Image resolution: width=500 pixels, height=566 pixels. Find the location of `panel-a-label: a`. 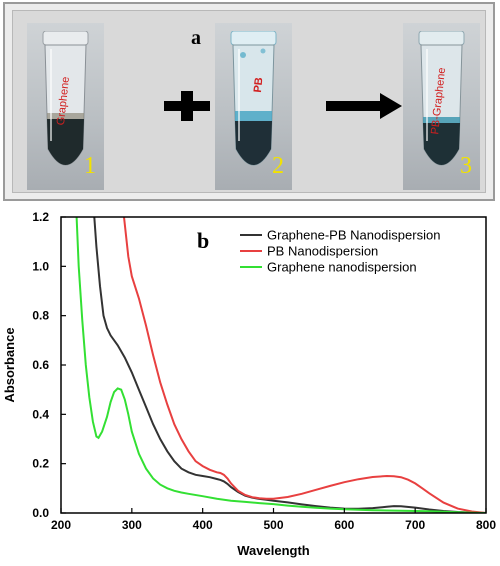

panel-a-label: a is located at coordinates (196, 38).